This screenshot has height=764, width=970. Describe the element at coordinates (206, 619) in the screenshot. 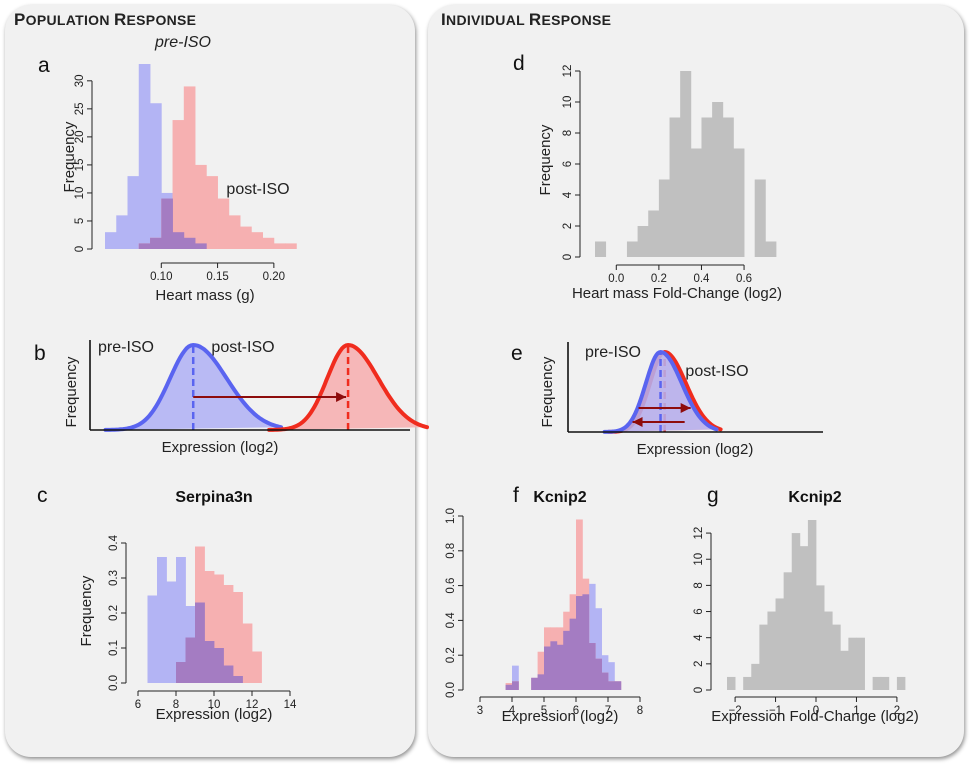

I see `chart-c` at that location.